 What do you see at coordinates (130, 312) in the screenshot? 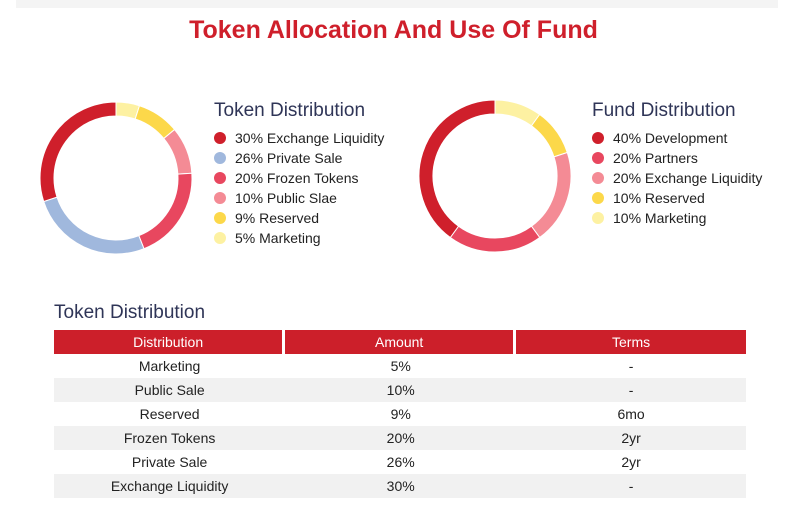
I see `table-title: Token Distribution` at bounding box center [130, 312].